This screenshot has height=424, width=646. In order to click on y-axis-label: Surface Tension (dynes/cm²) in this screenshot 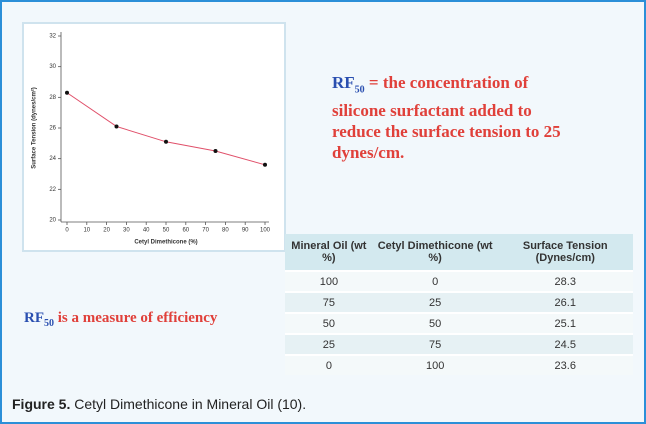, I will do `click(34, 128)`.